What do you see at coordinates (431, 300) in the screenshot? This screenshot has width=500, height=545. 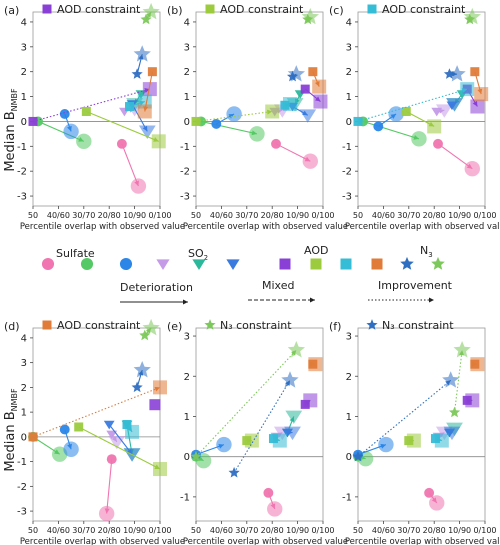 I see `legend-improvement-arrow` at bounding box center [431, 300].